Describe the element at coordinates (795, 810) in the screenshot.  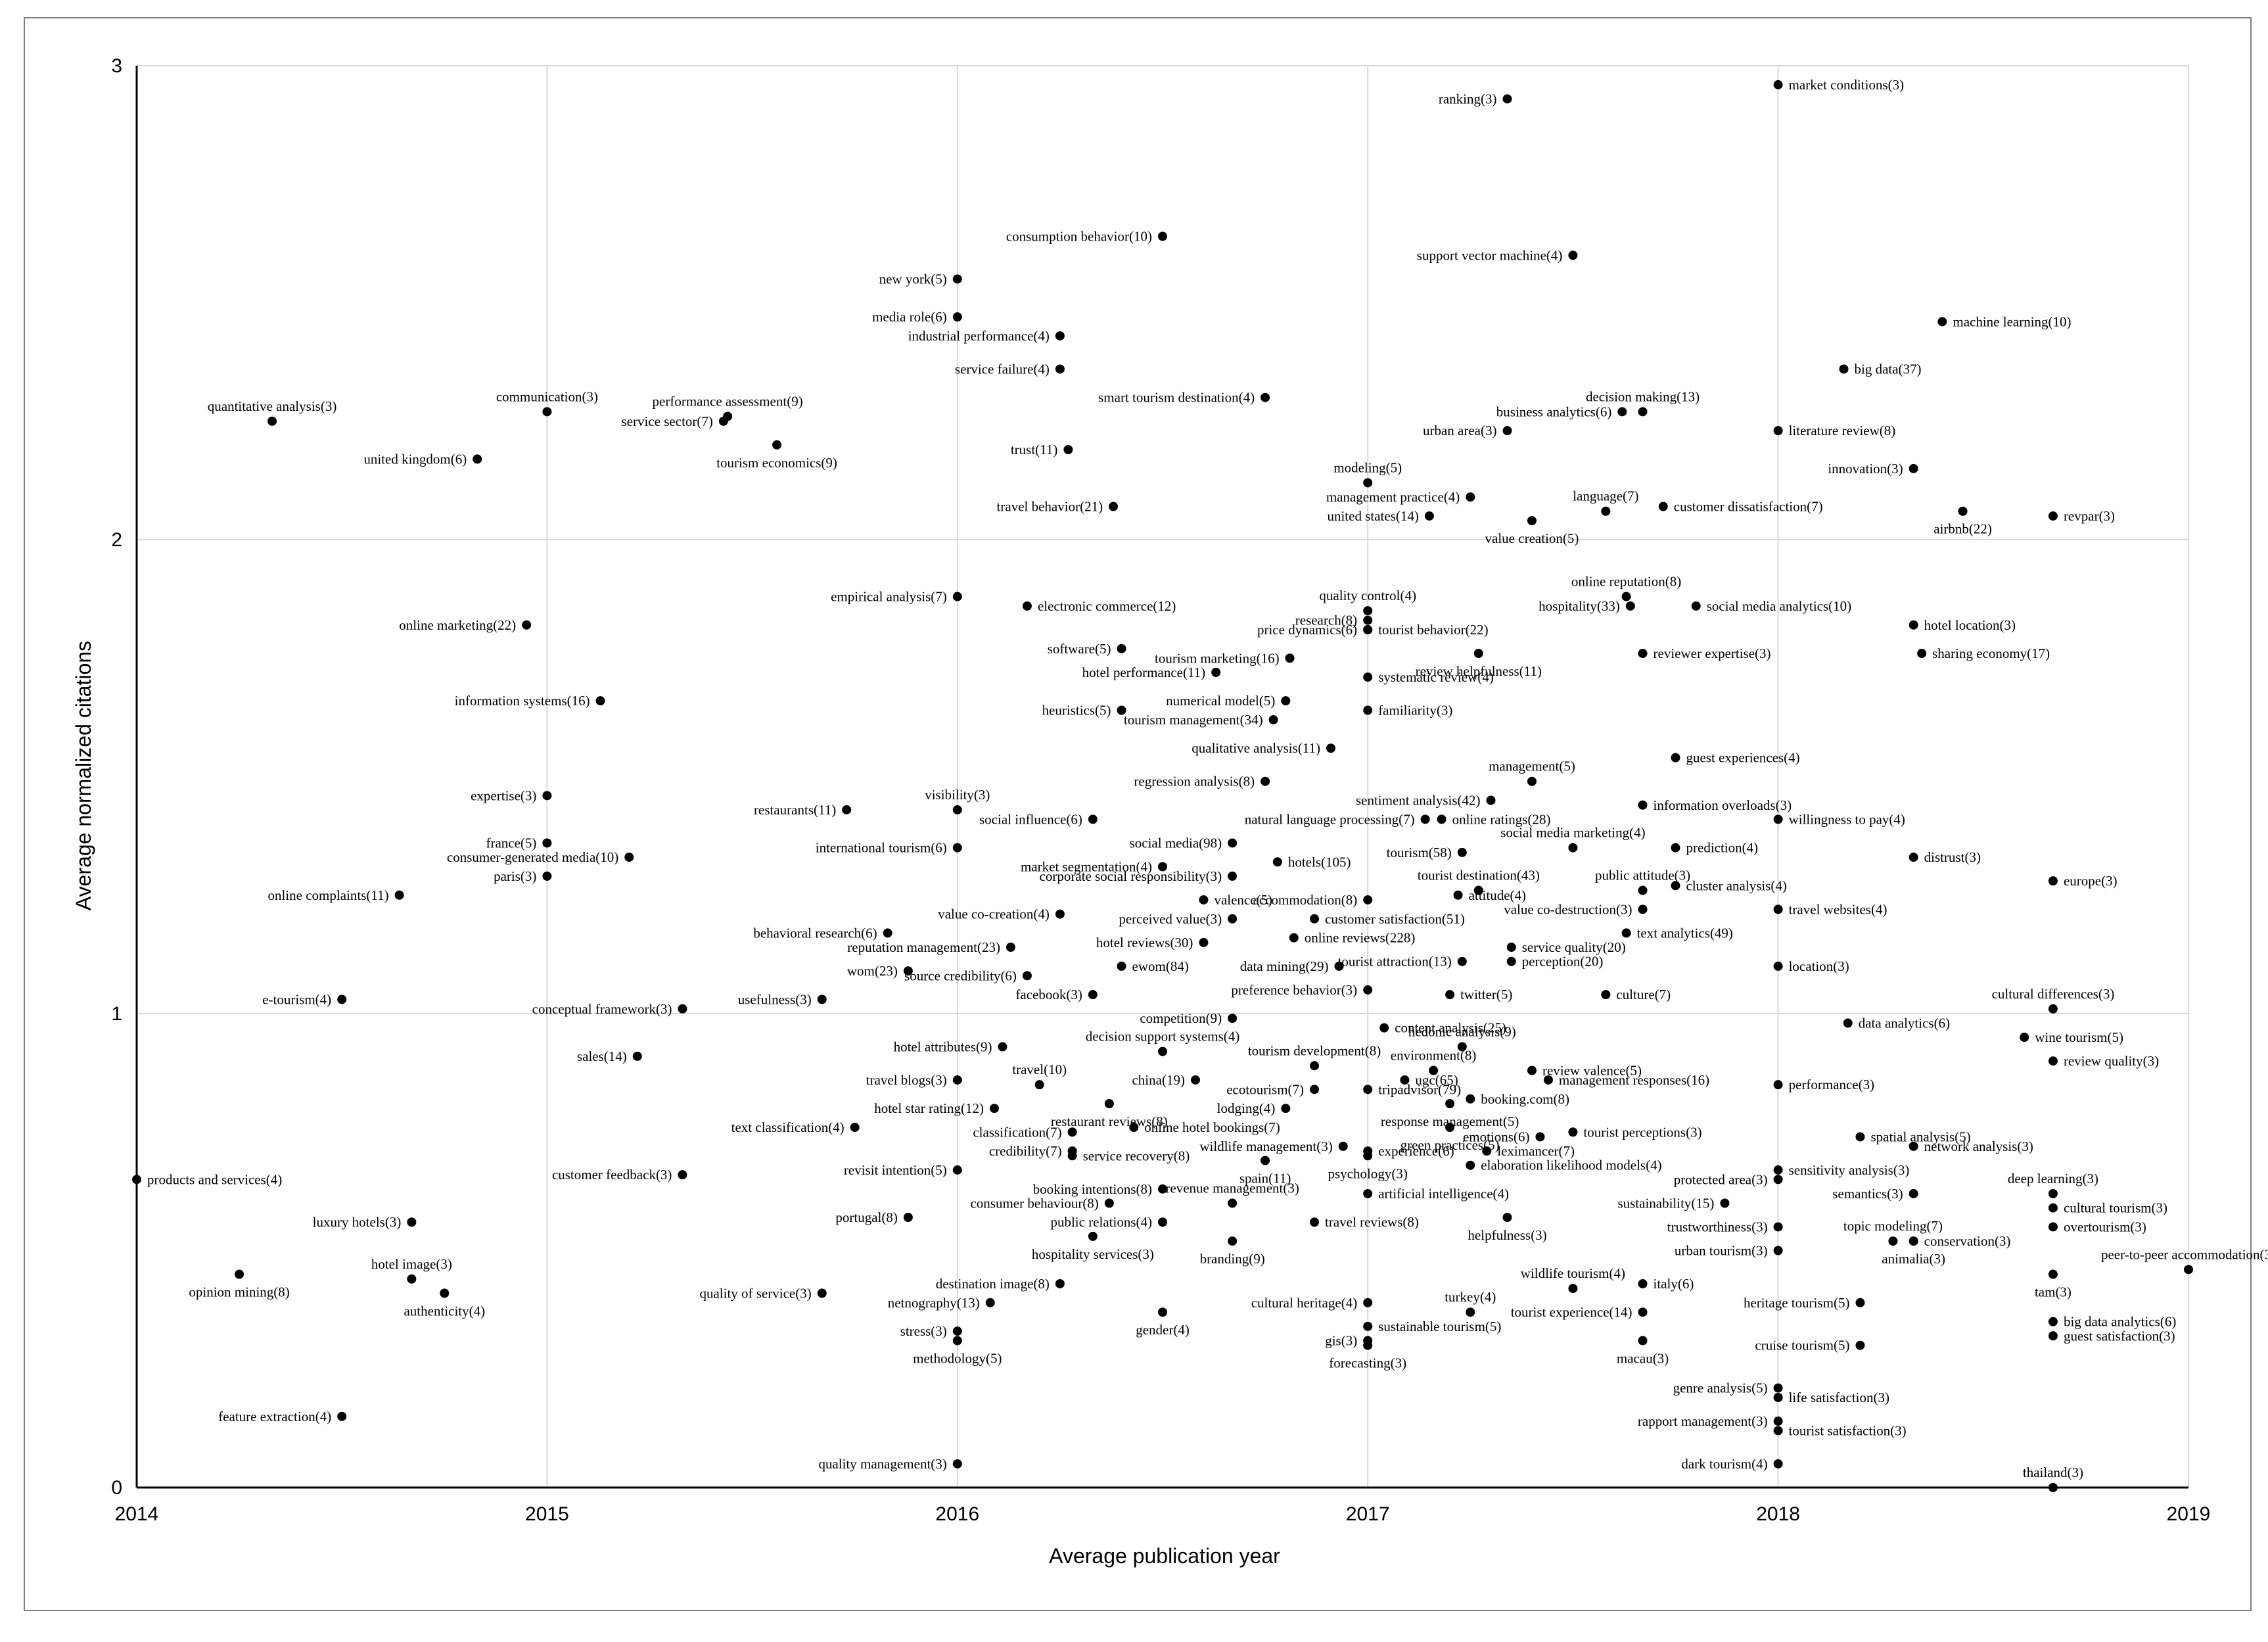
I see `data-point-label: restaurants(11)` at that location.